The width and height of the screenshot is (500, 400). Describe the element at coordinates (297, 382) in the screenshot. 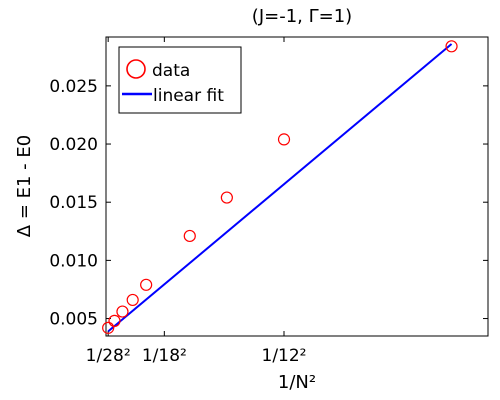

I see `x-axis-label: 1/N²` at that location.